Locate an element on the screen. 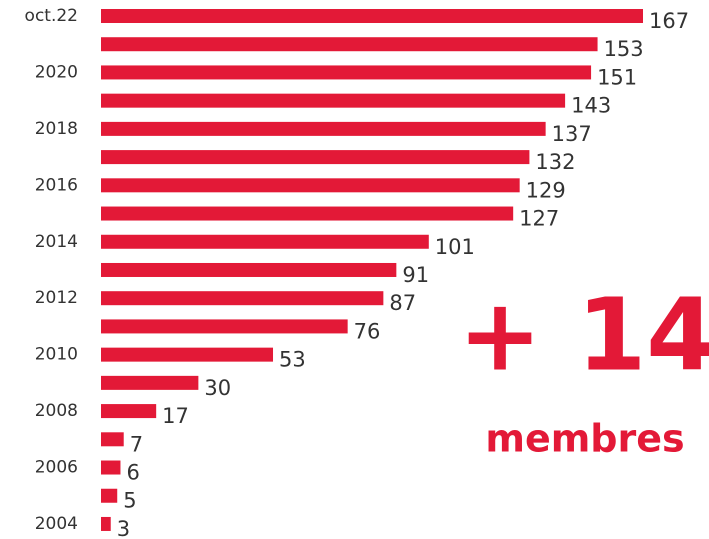 Image resolution: width=709 pixels, height=539 pixels. value-label: 129 is located at coordinates (546, 190).